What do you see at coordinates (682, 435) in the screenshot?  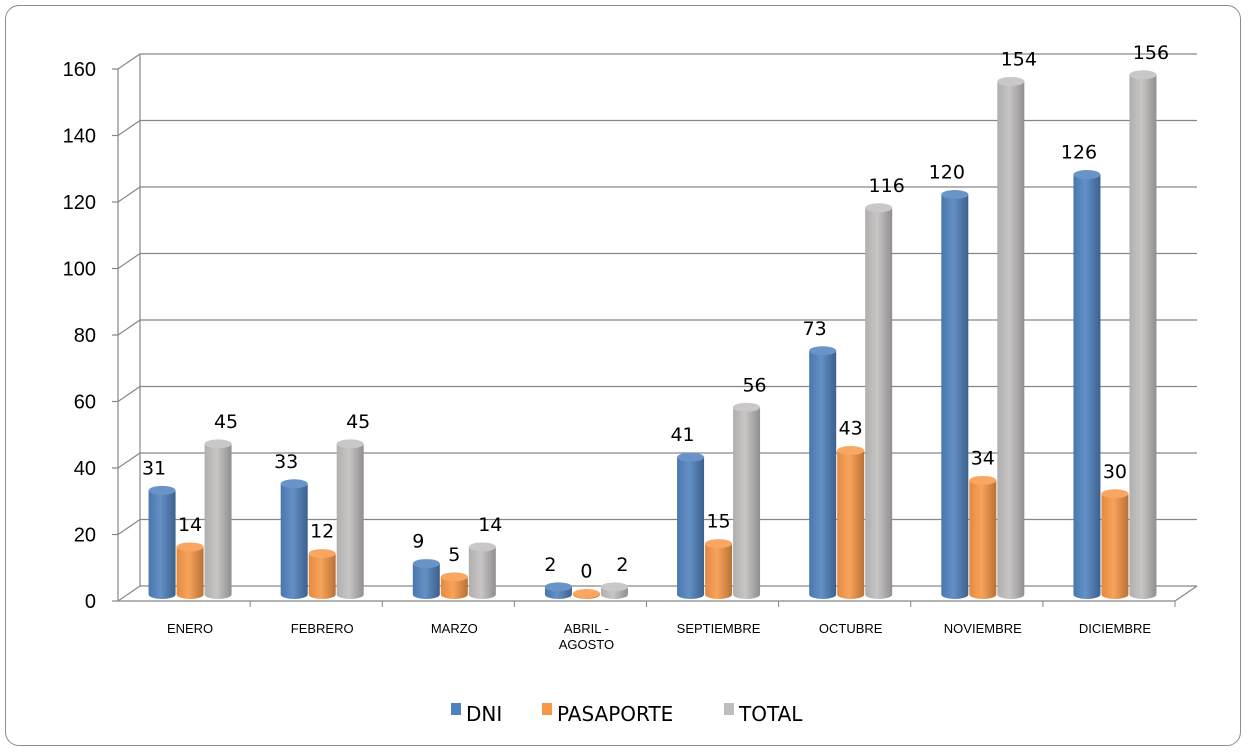 I see `data-label: 41` at bounding box center [682, 435].